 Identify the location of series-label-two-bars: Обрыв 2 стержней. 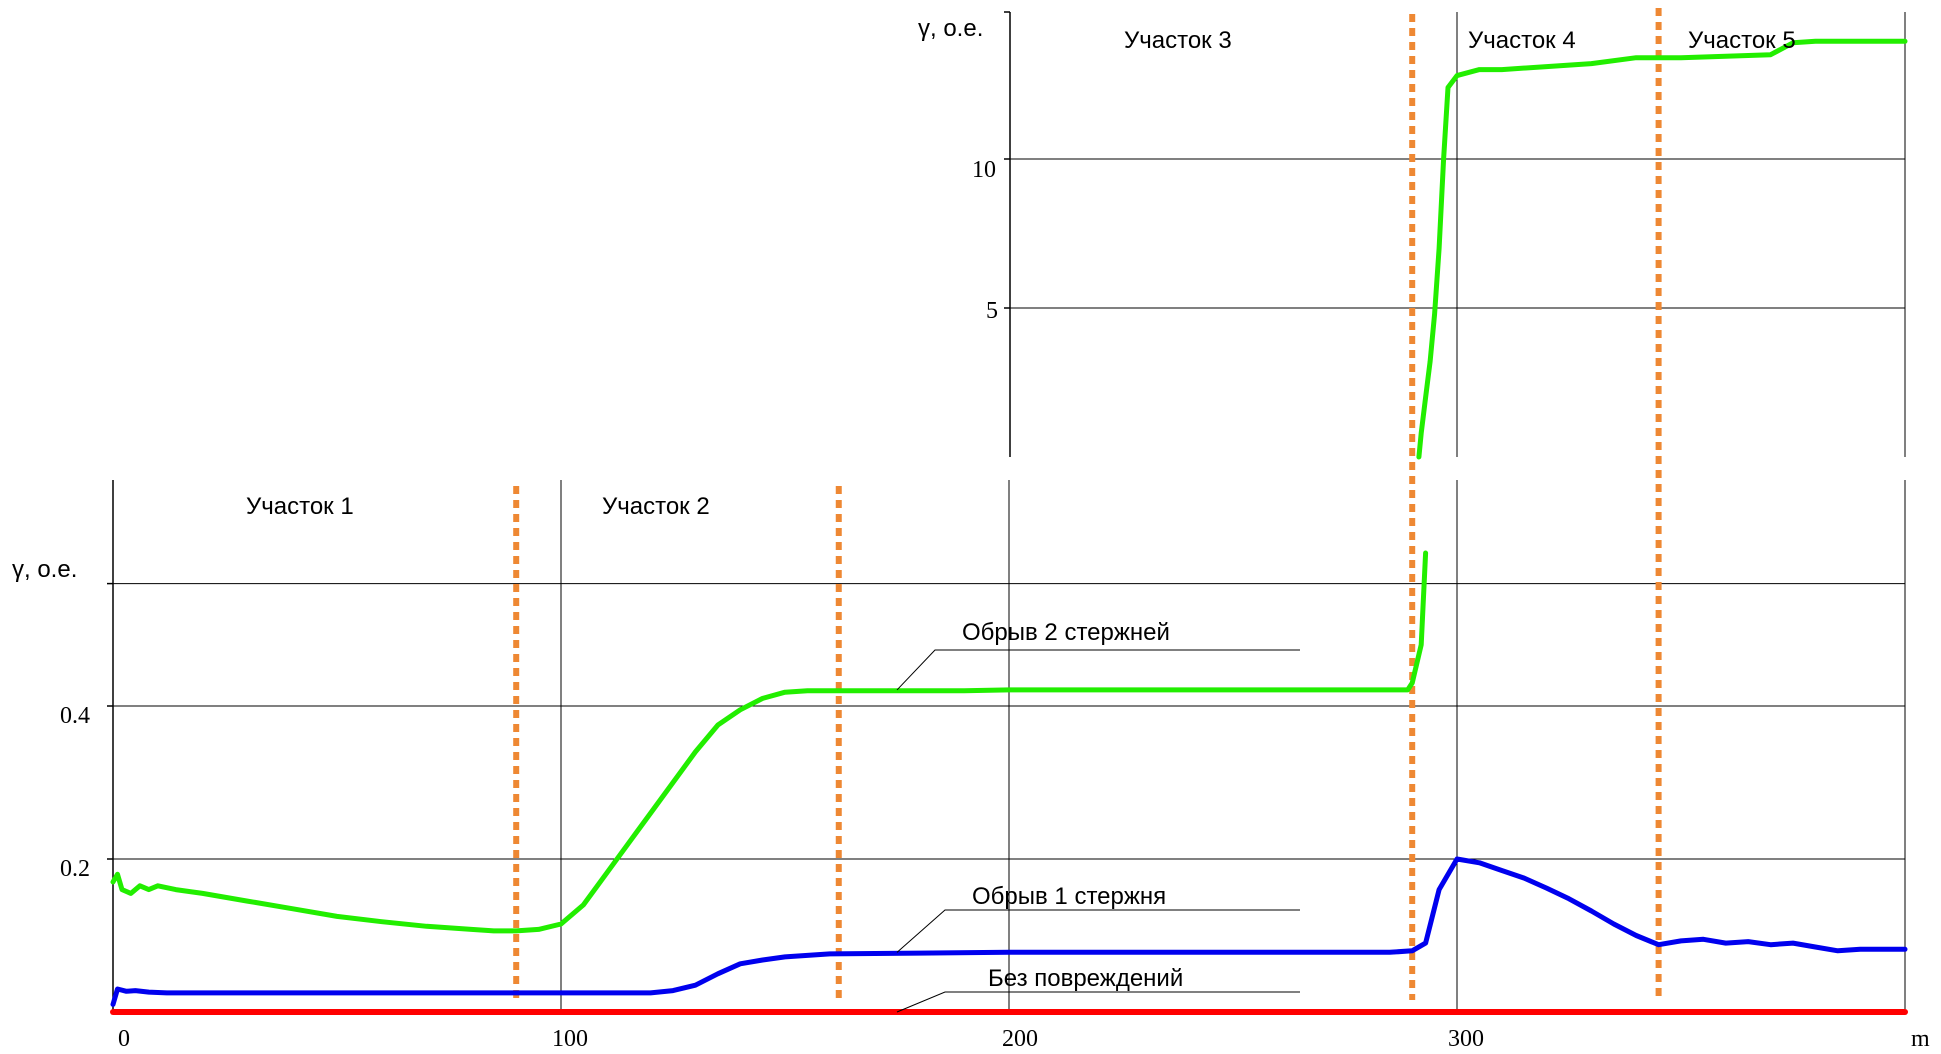
(1066, 632).